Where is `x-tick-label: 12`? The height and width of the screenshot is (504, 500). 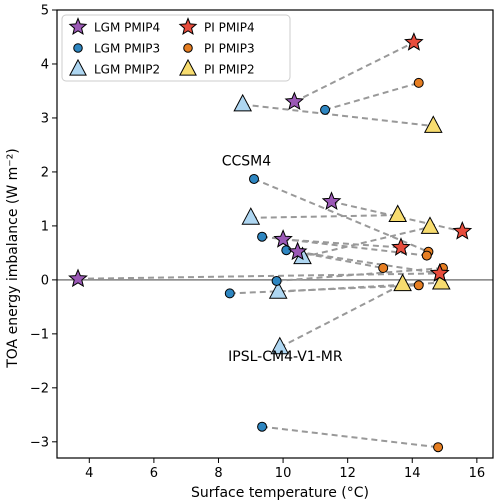
x-tick-label: 12 is located at coordinates (347, 473).